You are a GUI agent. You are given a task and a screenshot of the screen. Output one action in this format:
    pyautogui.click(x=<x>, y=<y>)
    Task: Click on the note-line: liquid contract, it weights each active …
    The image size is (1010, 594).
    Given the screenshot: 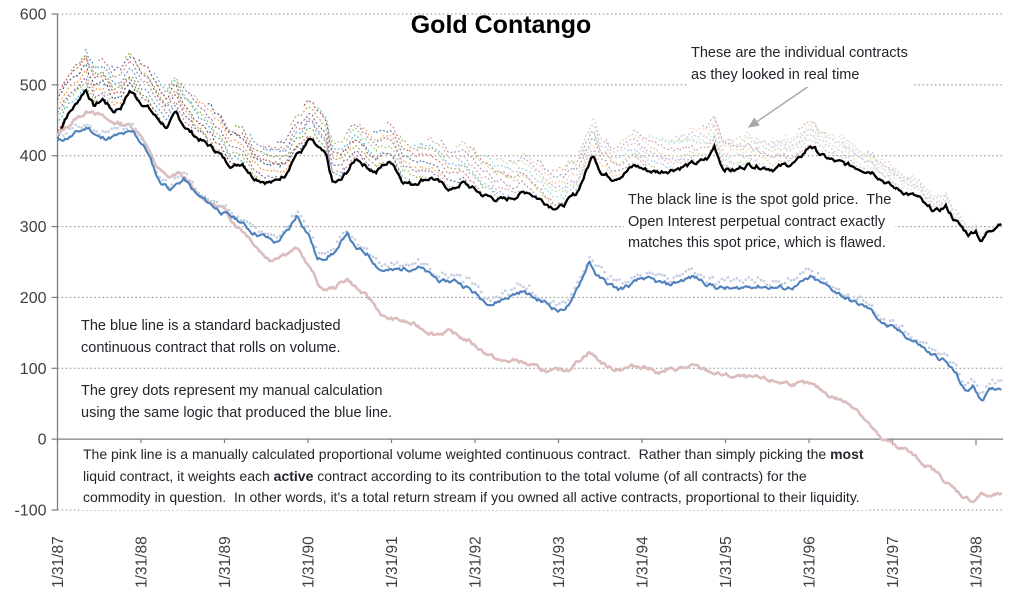 What is the action you would take?
    pyautogui.click(x=445, y=475)
    